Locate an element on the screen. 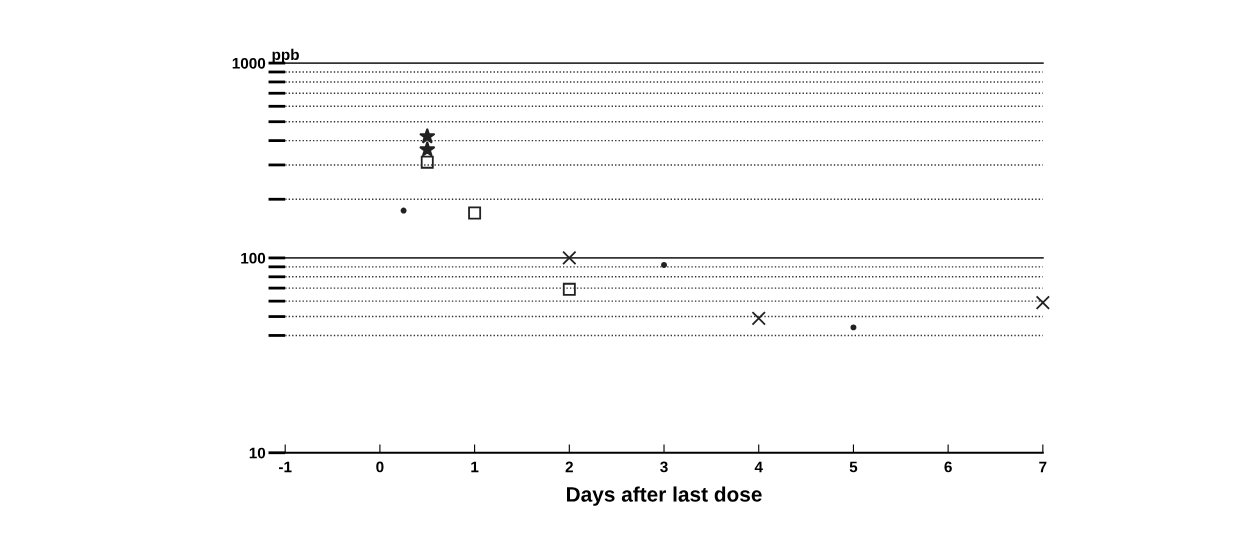  y-axis-title: ppb is located at coordinates (285, 56).